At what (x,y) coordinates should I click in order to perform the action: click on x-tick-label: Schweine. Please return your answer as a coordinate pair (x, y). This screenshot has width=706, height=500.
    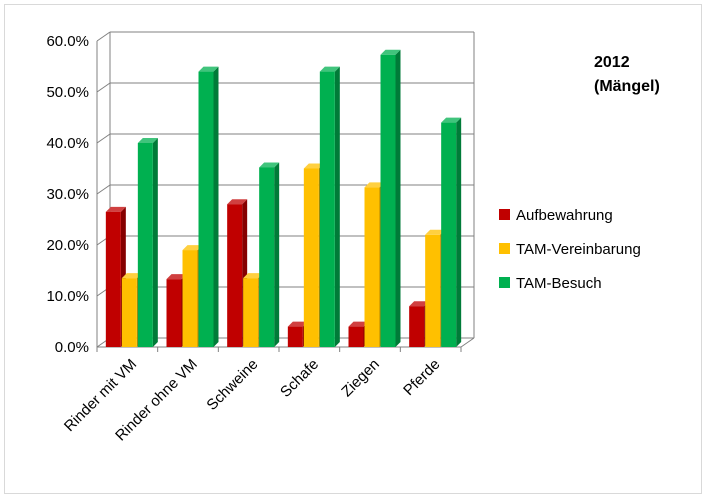
    Looking at the image, I should click on (232, 385).